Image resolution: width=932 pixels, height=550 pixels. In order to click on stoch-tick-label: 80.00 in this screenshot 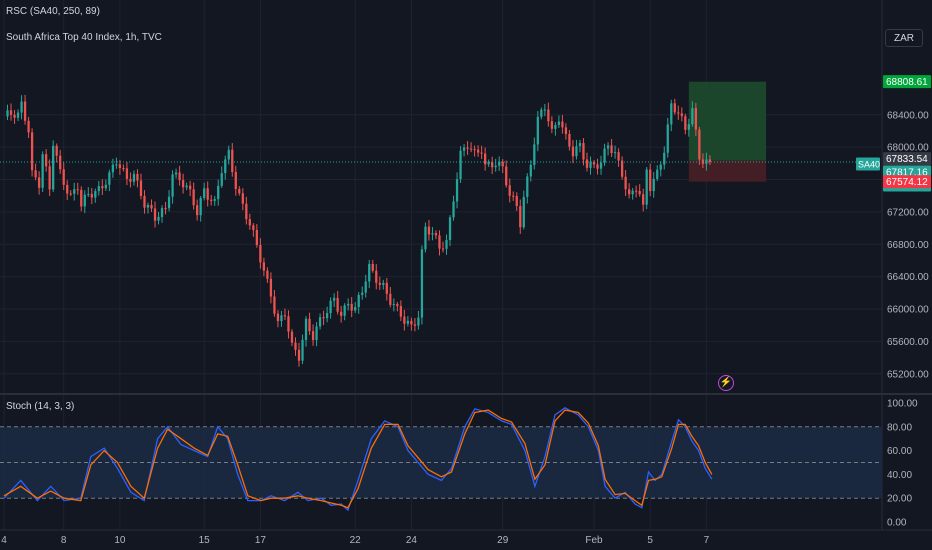, I will do `click(899, 427)`.